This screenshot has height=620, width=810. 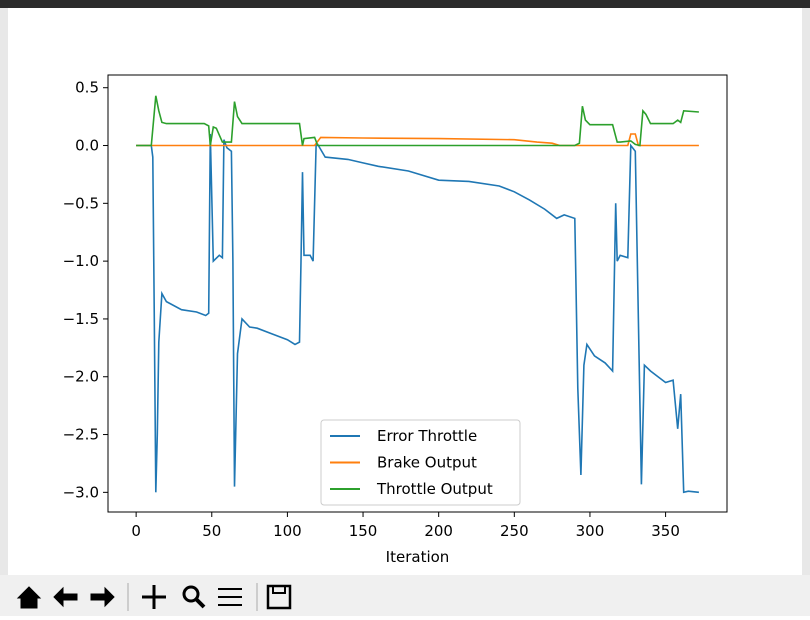 What do you see at coordinates (200, 603) in the screenshot?
I see `zoom-handle` at bounding box center [200, 603].